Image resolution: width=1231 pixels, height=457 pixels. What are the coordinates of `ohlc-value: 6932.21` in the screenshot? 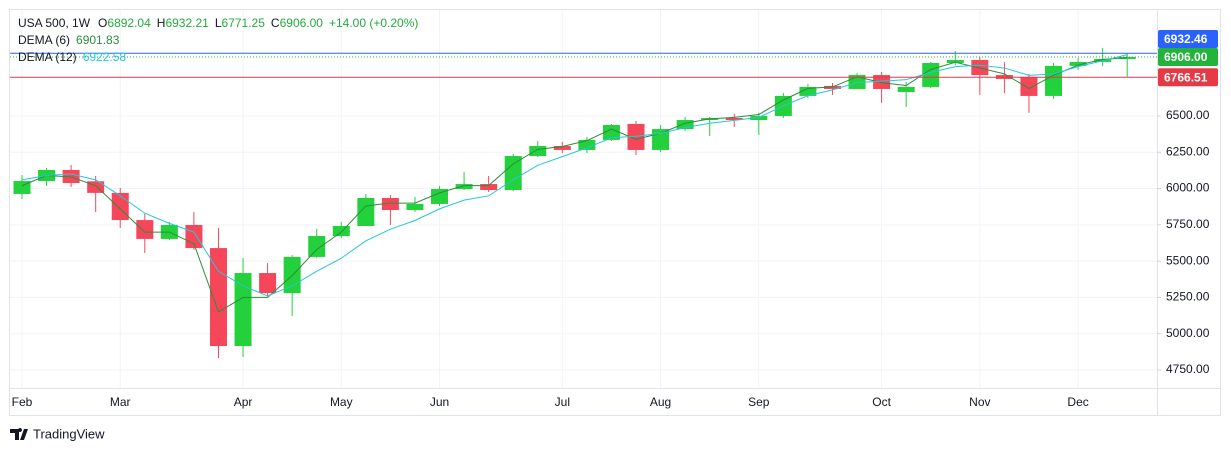 It's located at (187, 23).